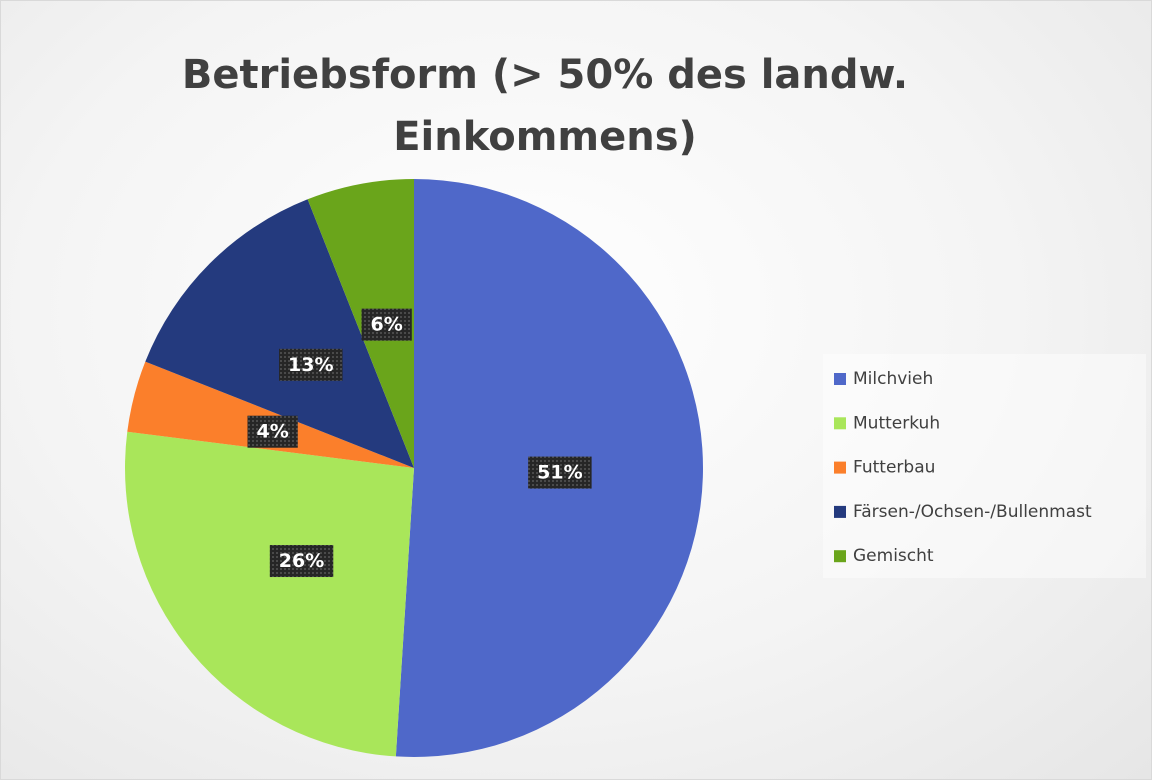 This screenshot has width=1152, height=780. What do you see at coordinates (894, 468) in the screenshot?
I see `legend-label: Futterbau` at bounding box center [894, 468].